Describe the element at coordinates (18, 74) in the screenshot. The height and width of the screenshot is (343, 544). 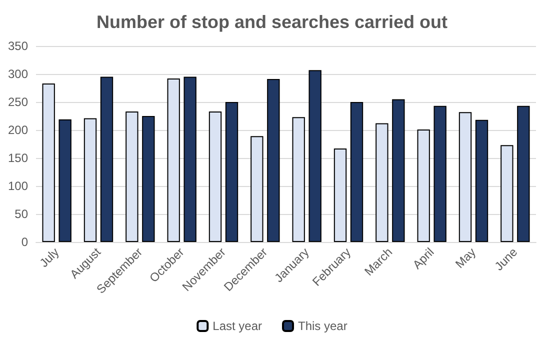
I see `y-tick-label: 300` at that location.